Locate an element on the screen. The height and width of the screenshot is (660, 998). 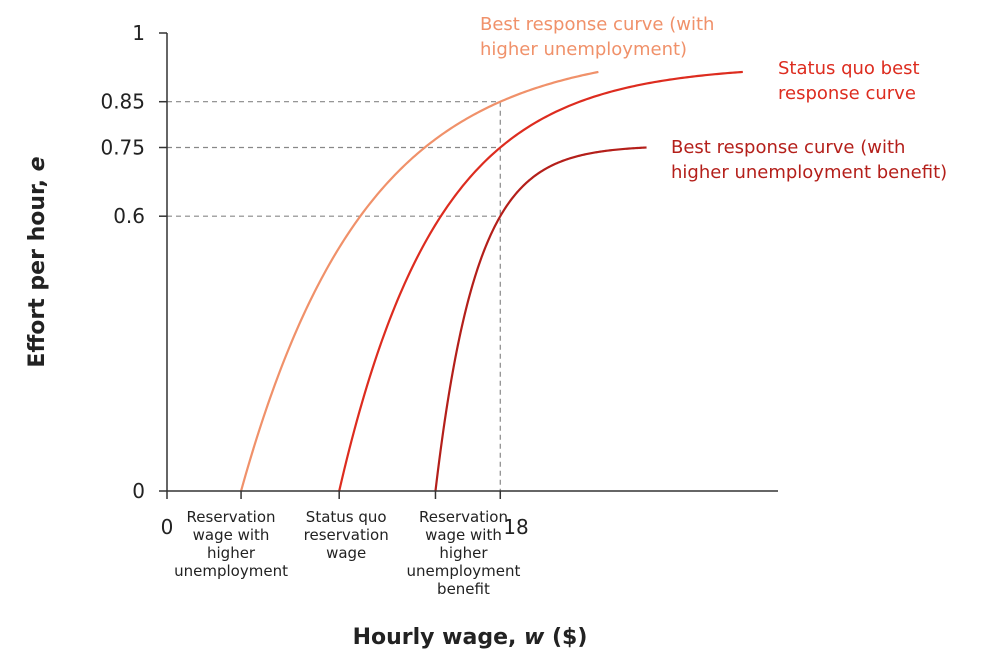
x-tick-label: 18 is located at coordinates (515, 527).